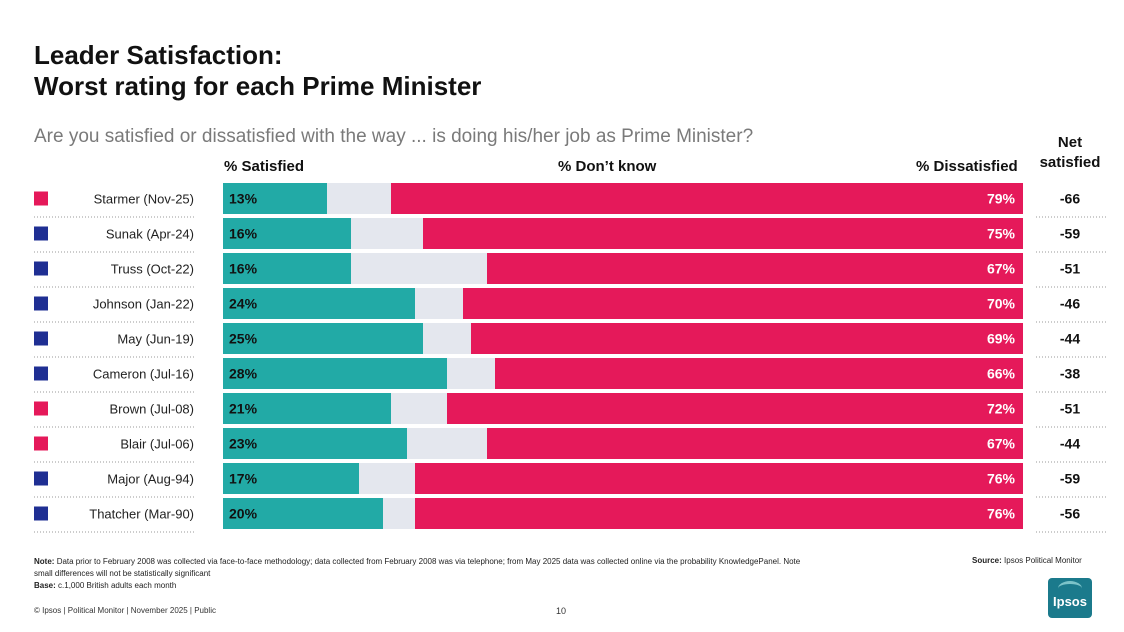  I want to click on header-net-line-2: satisfied, so click(1070, 162).